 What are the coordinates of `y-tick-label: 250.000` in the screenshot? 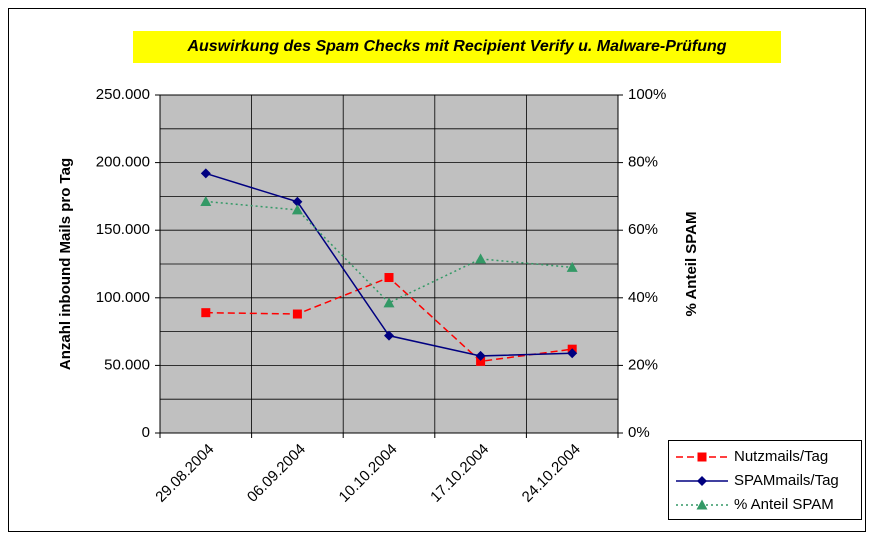 It's located at (123, 94).